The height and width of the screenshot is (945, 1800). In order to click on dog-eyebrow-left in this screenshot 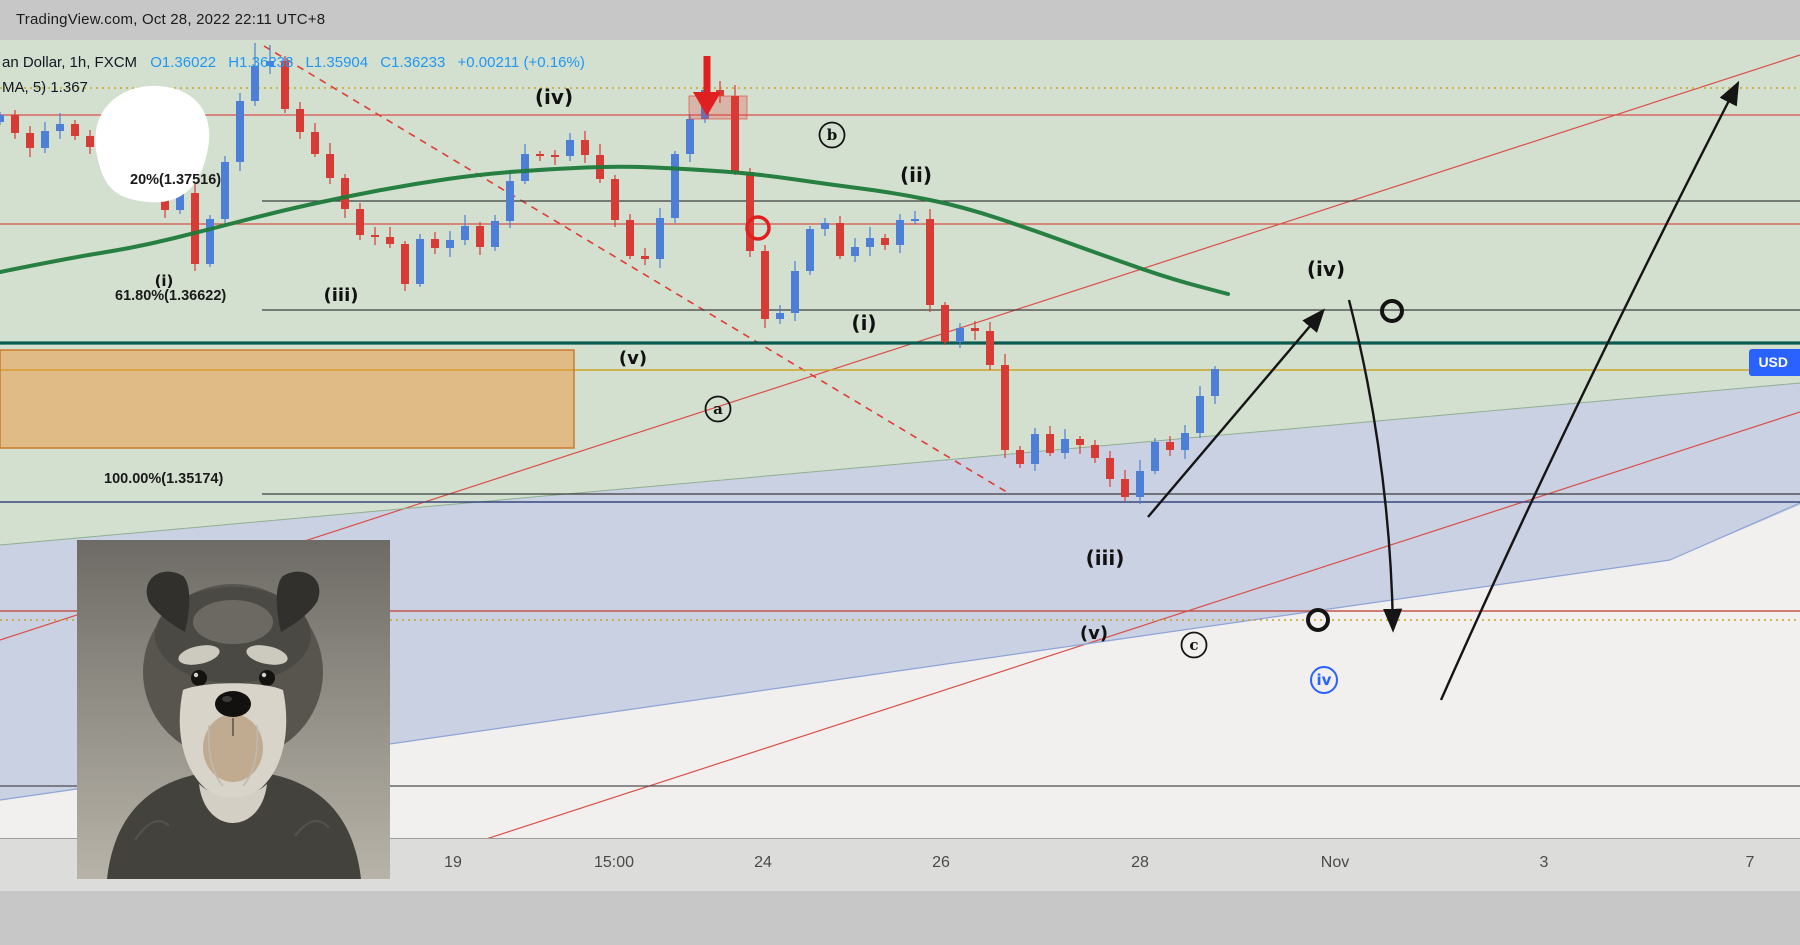, I will do `click(199, 655)`.